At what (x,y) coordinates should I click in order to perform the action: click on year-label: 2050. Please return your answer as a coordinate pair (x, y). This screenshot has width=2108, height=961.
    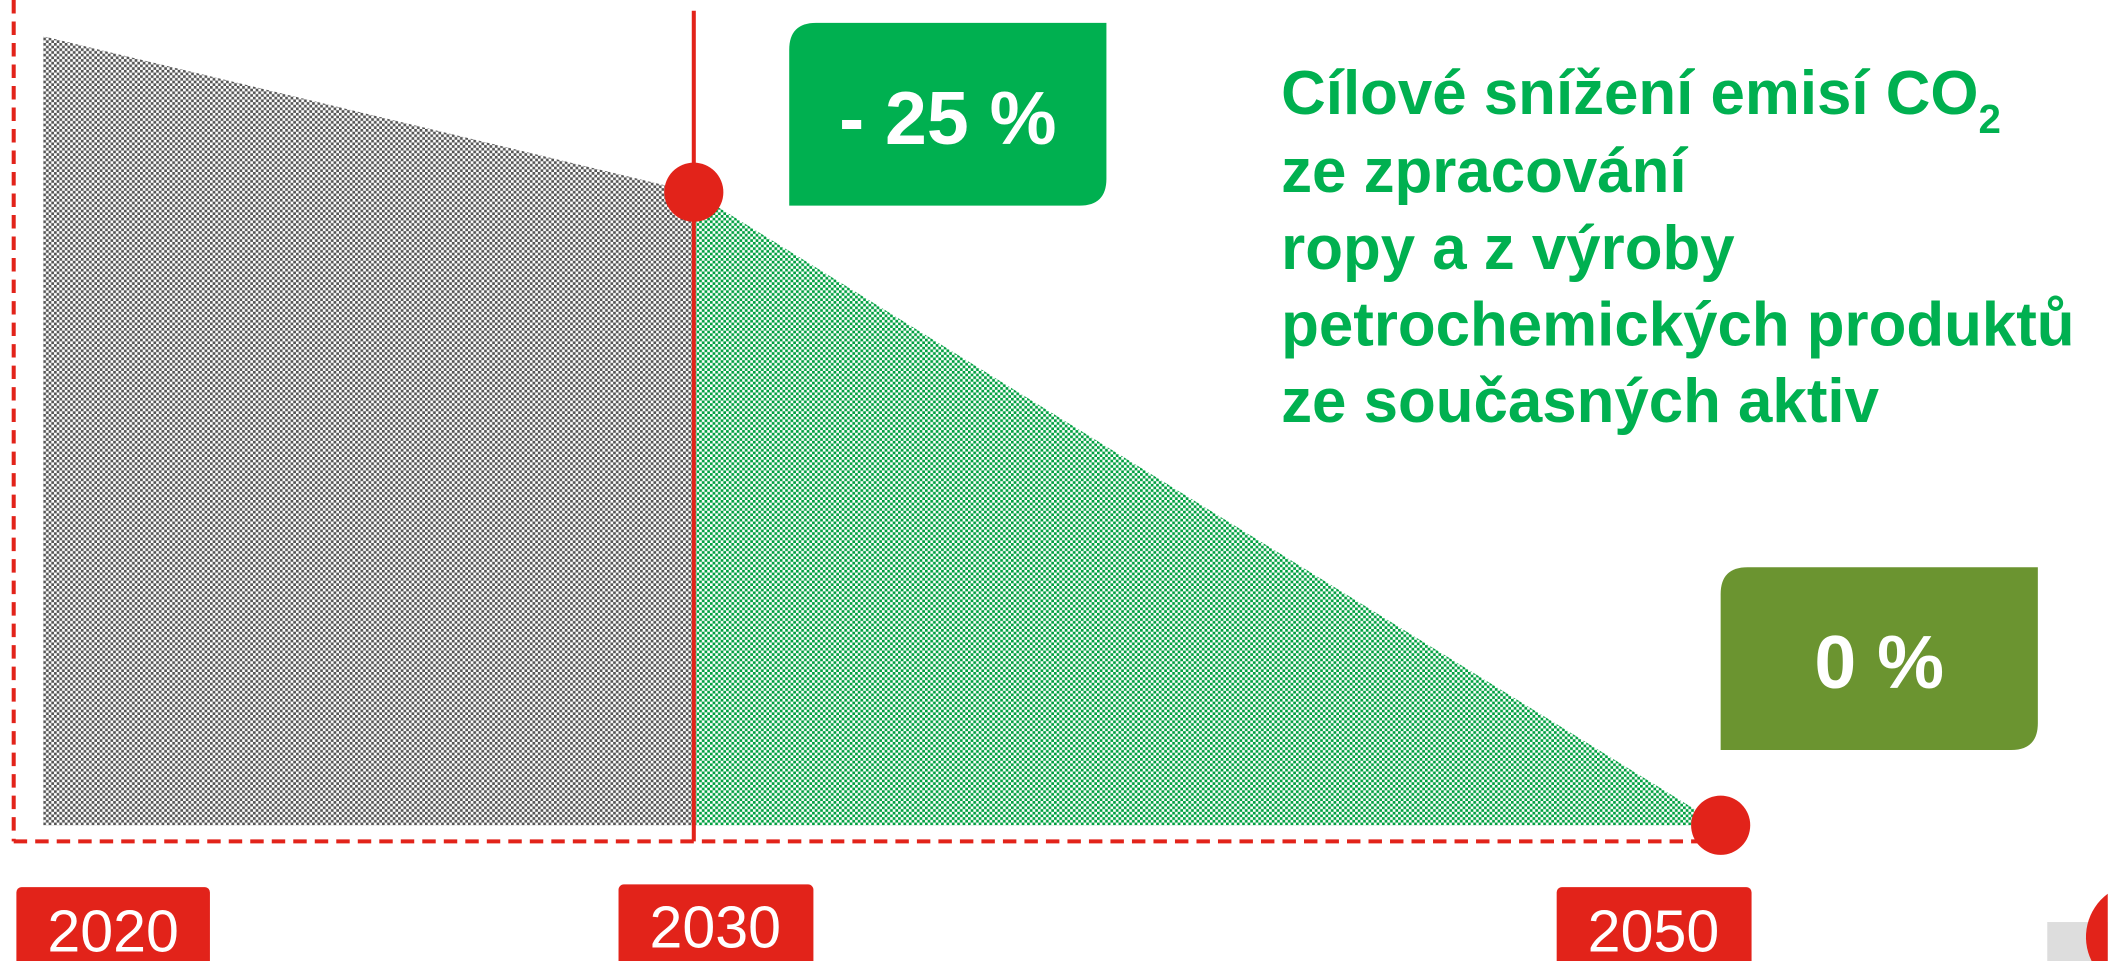
    Looking at the image, I should click on (1654, 929).